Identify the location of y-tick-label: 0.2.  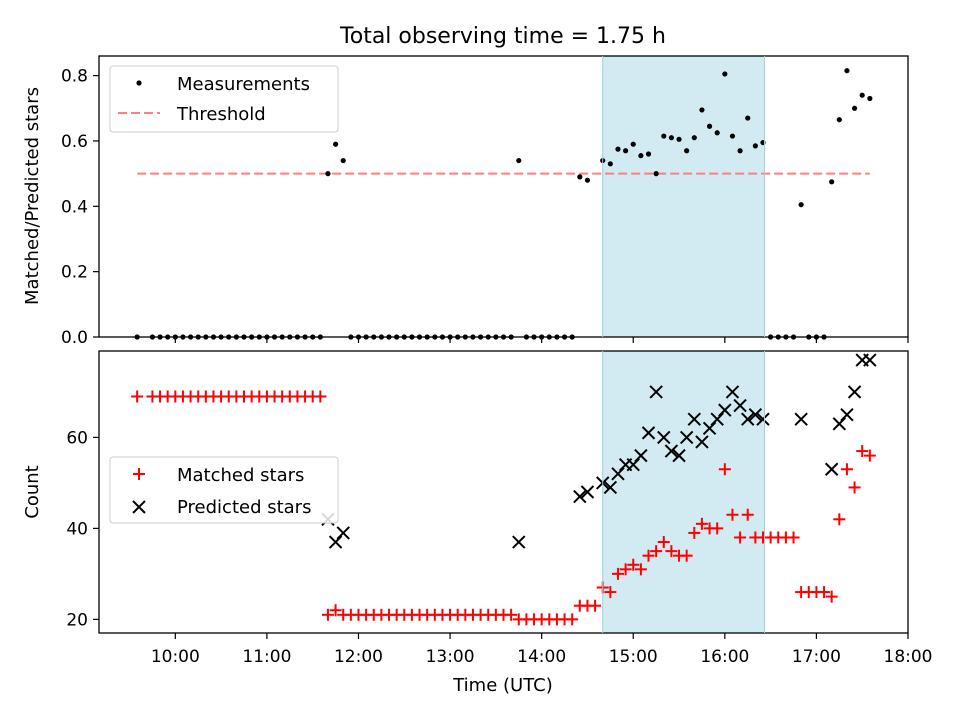
(74, 273).